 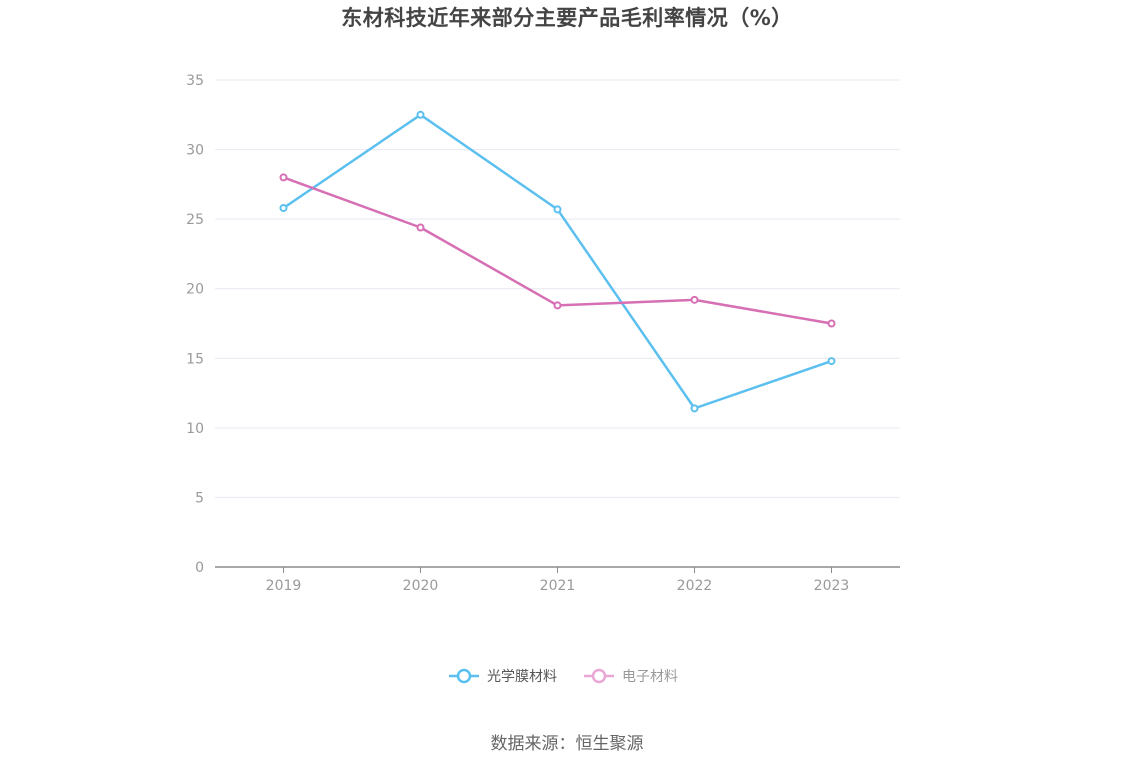 I want to click on legend-label: 电子材料, so click(x=650, y=677).